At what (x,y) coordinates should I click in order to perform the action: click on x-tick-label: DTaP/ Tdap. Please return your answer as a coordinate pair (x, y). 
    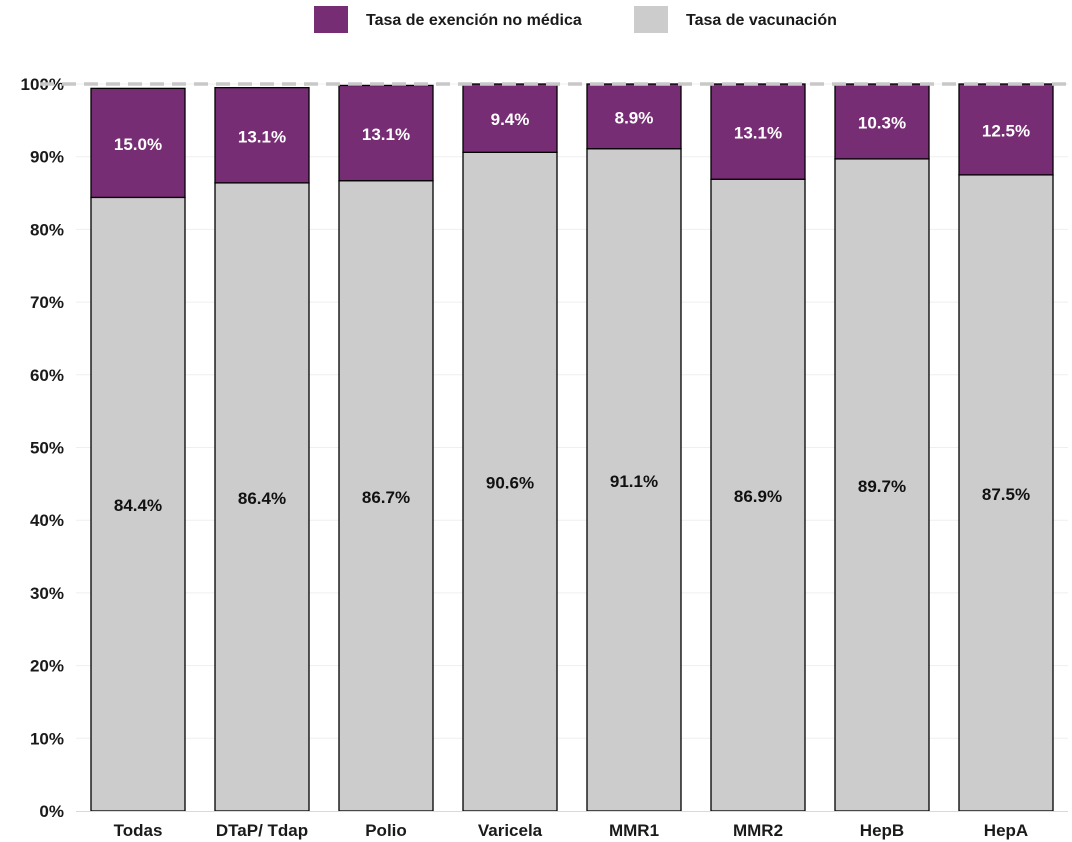
    Looking at the image, I should click on (262, 830).